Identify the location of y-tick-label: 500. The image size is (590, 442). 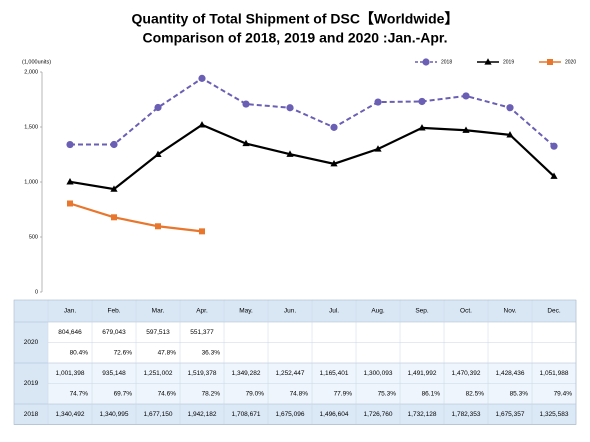
(33, 237).